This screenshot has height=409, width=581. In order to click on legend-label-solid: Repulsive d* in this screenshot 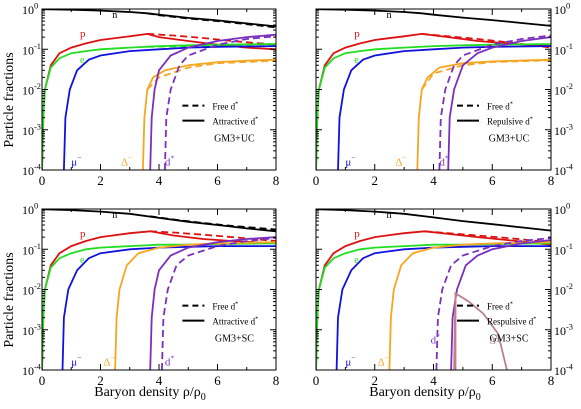, I will do `click(510, 121)`.